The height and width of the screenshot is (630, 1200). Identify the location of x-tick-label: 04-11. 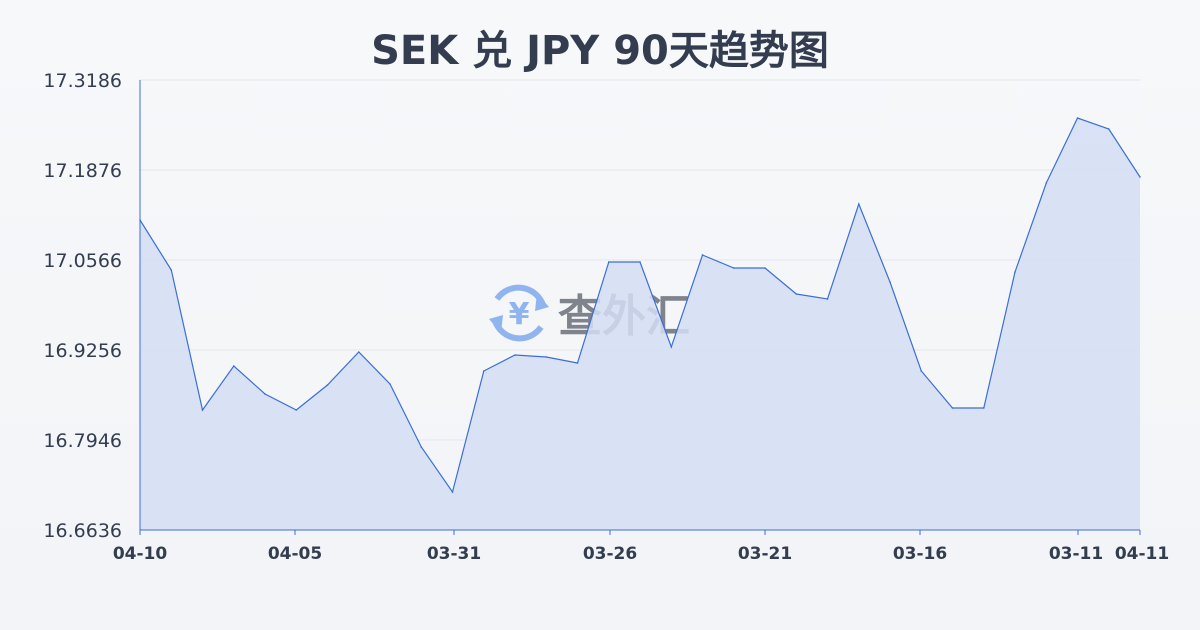
(1142, 554).